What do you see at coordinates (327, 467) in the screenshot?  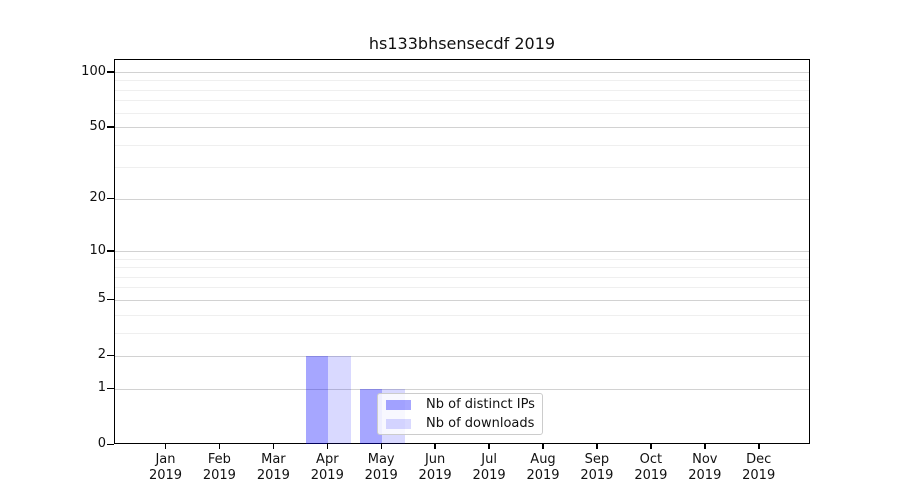 I see `x-axis-tick-label: Apr 2019` at bounding box center [327, 467].